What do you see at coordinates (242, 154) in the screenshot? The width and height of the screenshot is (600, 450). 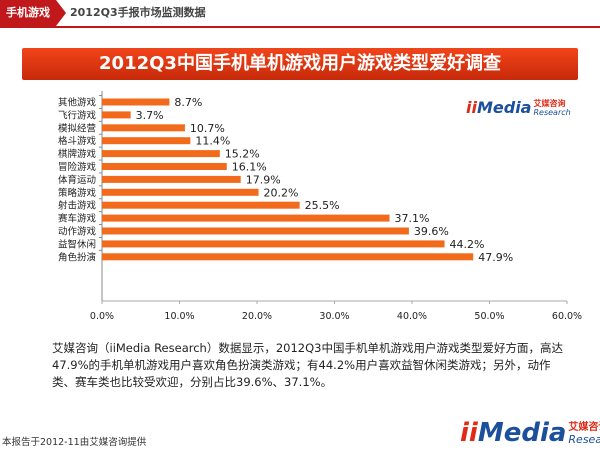 I see `value-label-4: 15.2%` at bounding box center [242, 154].